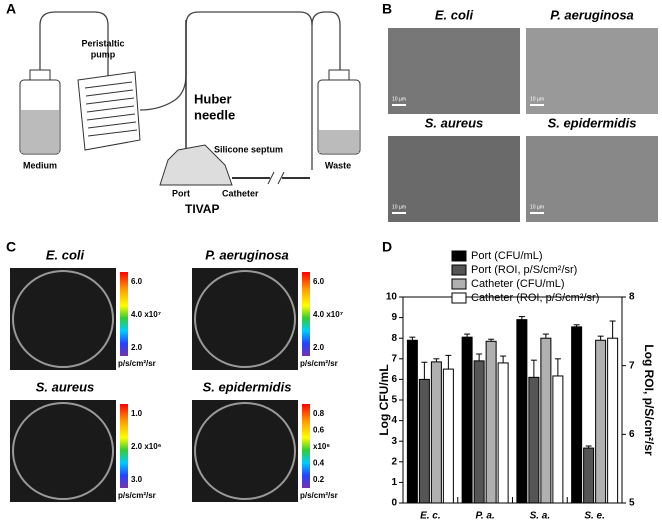 The image size is (662, 528). Describe the element at coordinates (518, 284) in the screenshot. I see `legend-label: Catheter (CFU/mL)` at that location.